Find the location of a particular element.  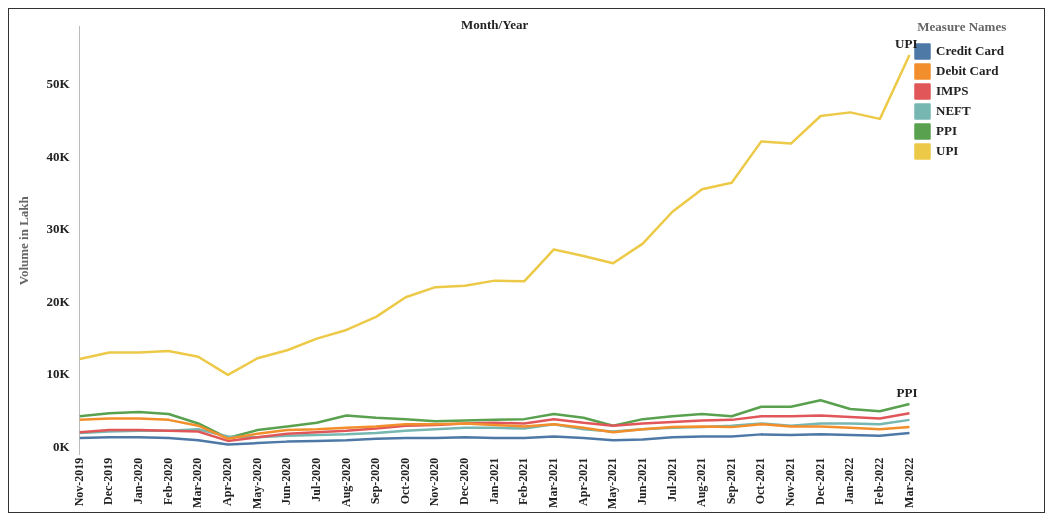

legend-label: Credit Card is located at coordinates (970, 50).